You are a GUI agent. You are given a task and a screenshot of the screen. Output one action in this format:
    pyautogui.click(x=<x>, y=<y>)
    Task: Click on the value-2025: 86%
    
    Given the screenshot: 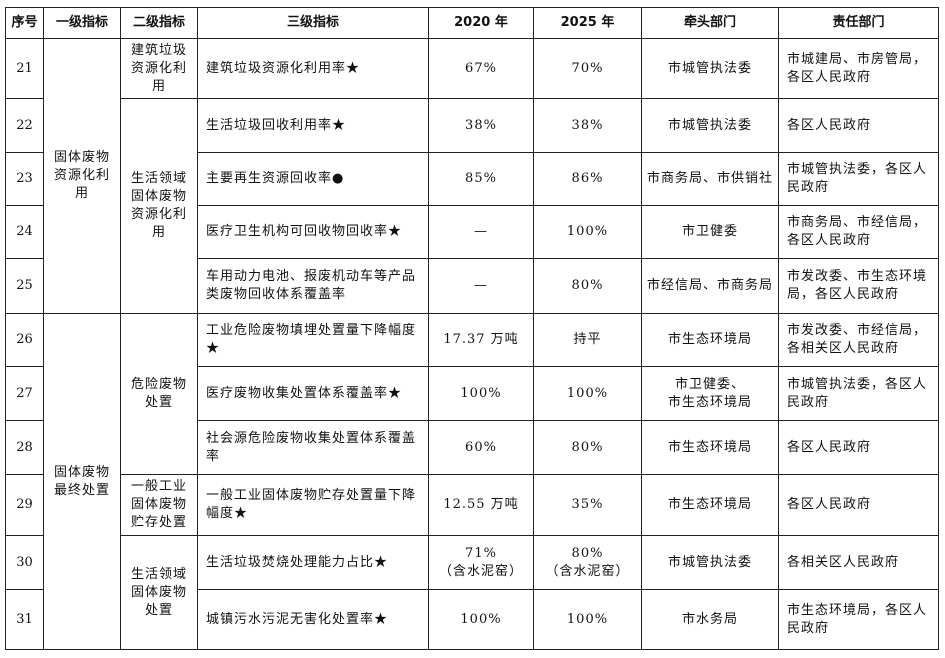 What is the action you would take?
    pyautogui.click(x=587, y=179)
    